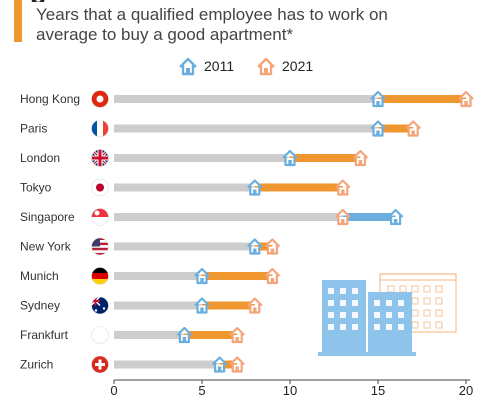  What do you see at coordinates (219, 66) in the screenshot?
I see `legend-label-2011: 2011` at bounding box center [219, 66].